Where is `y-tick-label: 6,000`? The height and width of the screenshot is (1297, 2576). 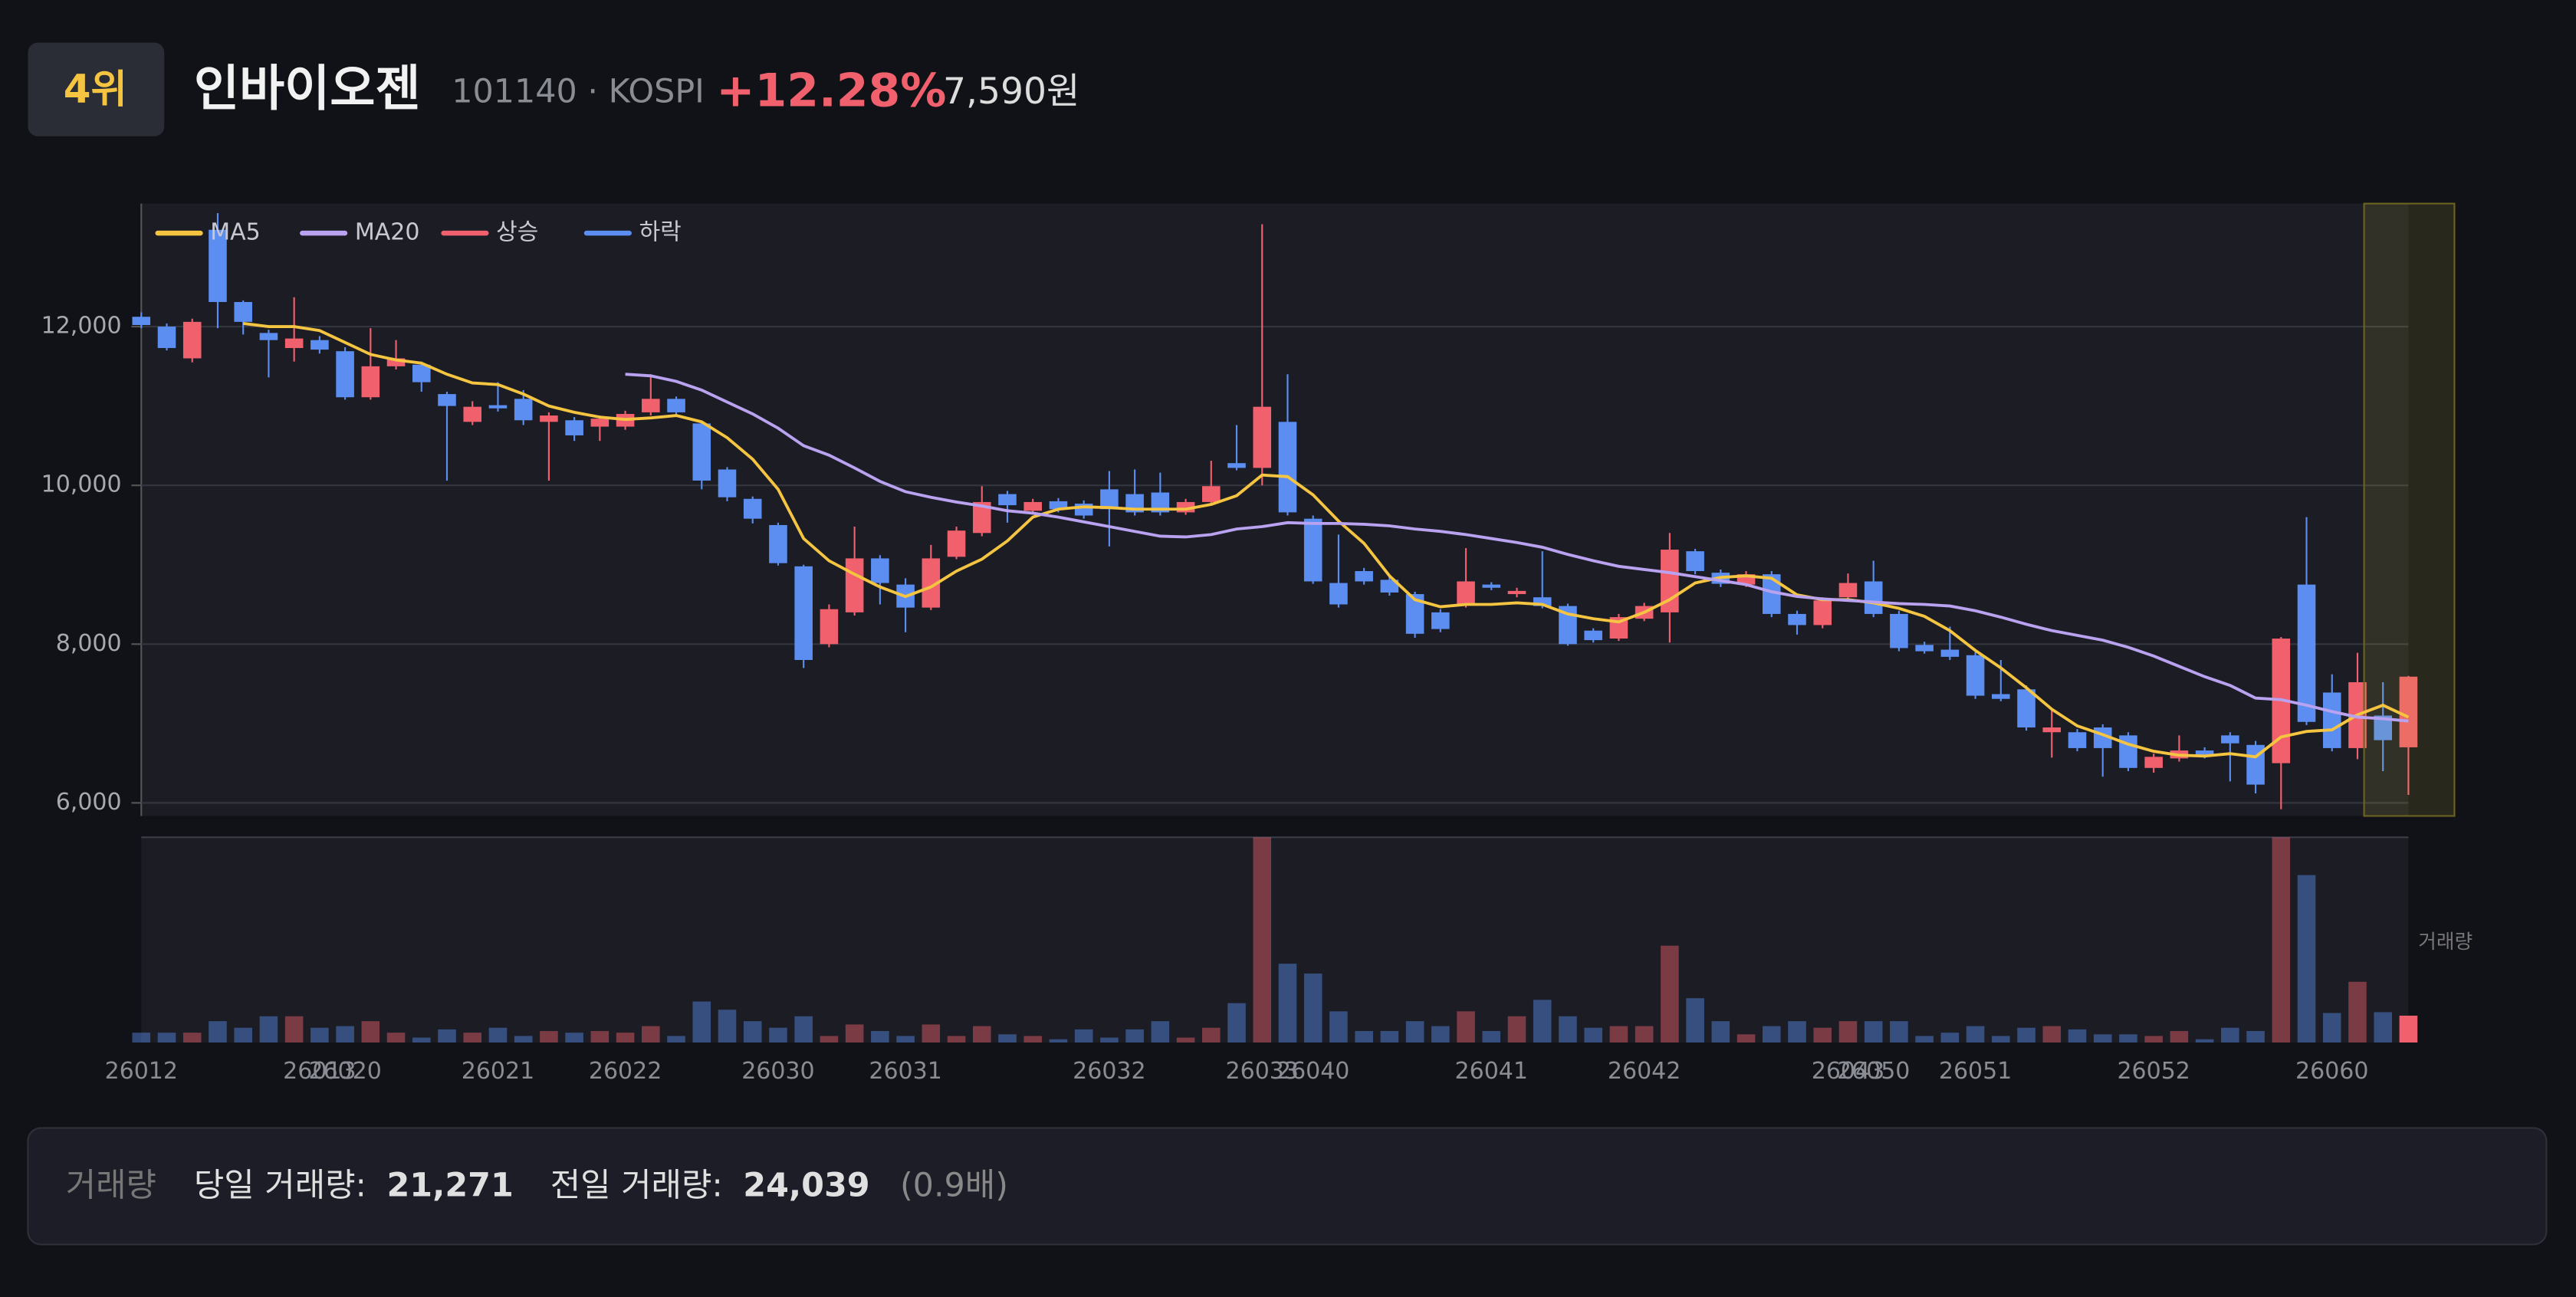 y-tick-label: 6,000 is located at coordinates (89, 802).